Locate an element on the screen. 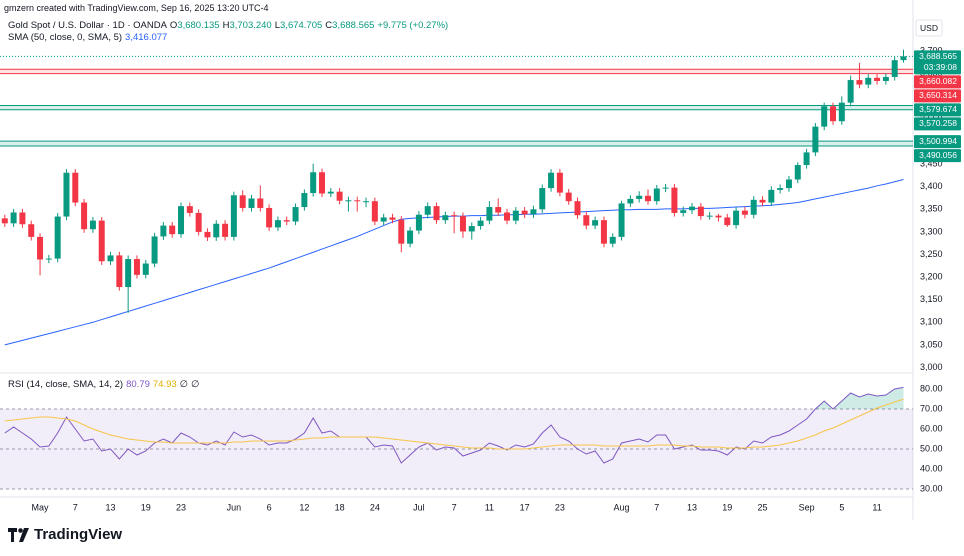 The height and width of the screenshot is (556, 964). sma-name: SMA (50, close, 0, SMA, 5) is located at coordinates (65, 37).